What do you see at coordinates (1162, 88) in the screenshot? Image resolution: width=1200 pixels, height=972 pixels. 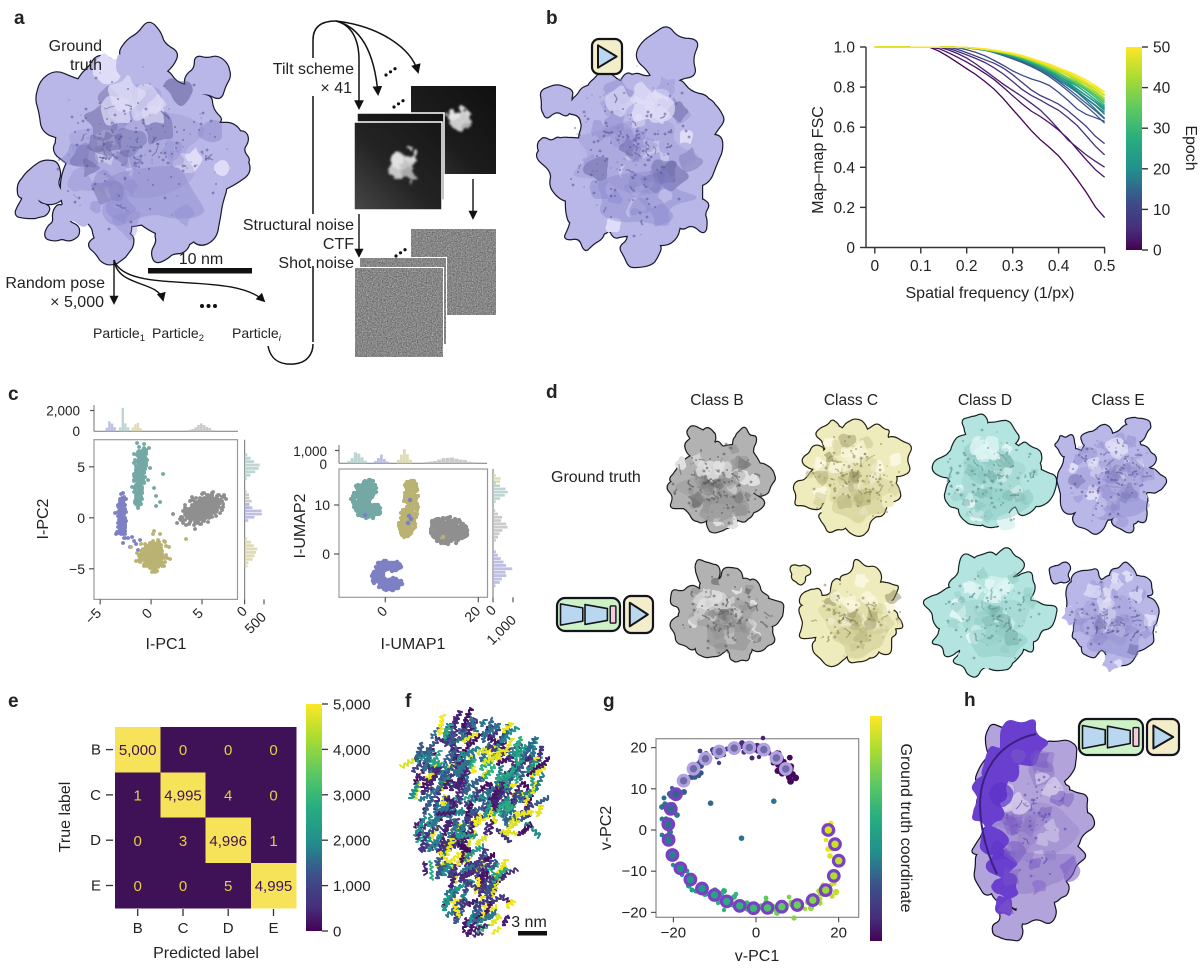 I see `svg-text: 40` at bounding box center [1162, 88].